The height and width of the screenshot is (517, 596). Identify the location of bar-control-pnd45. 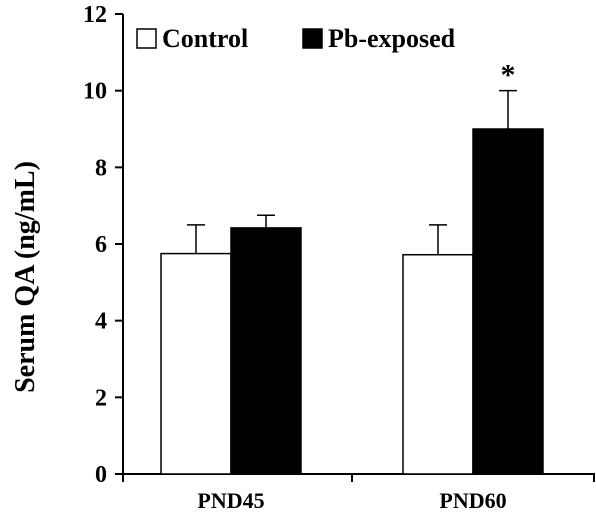
(196, 363).